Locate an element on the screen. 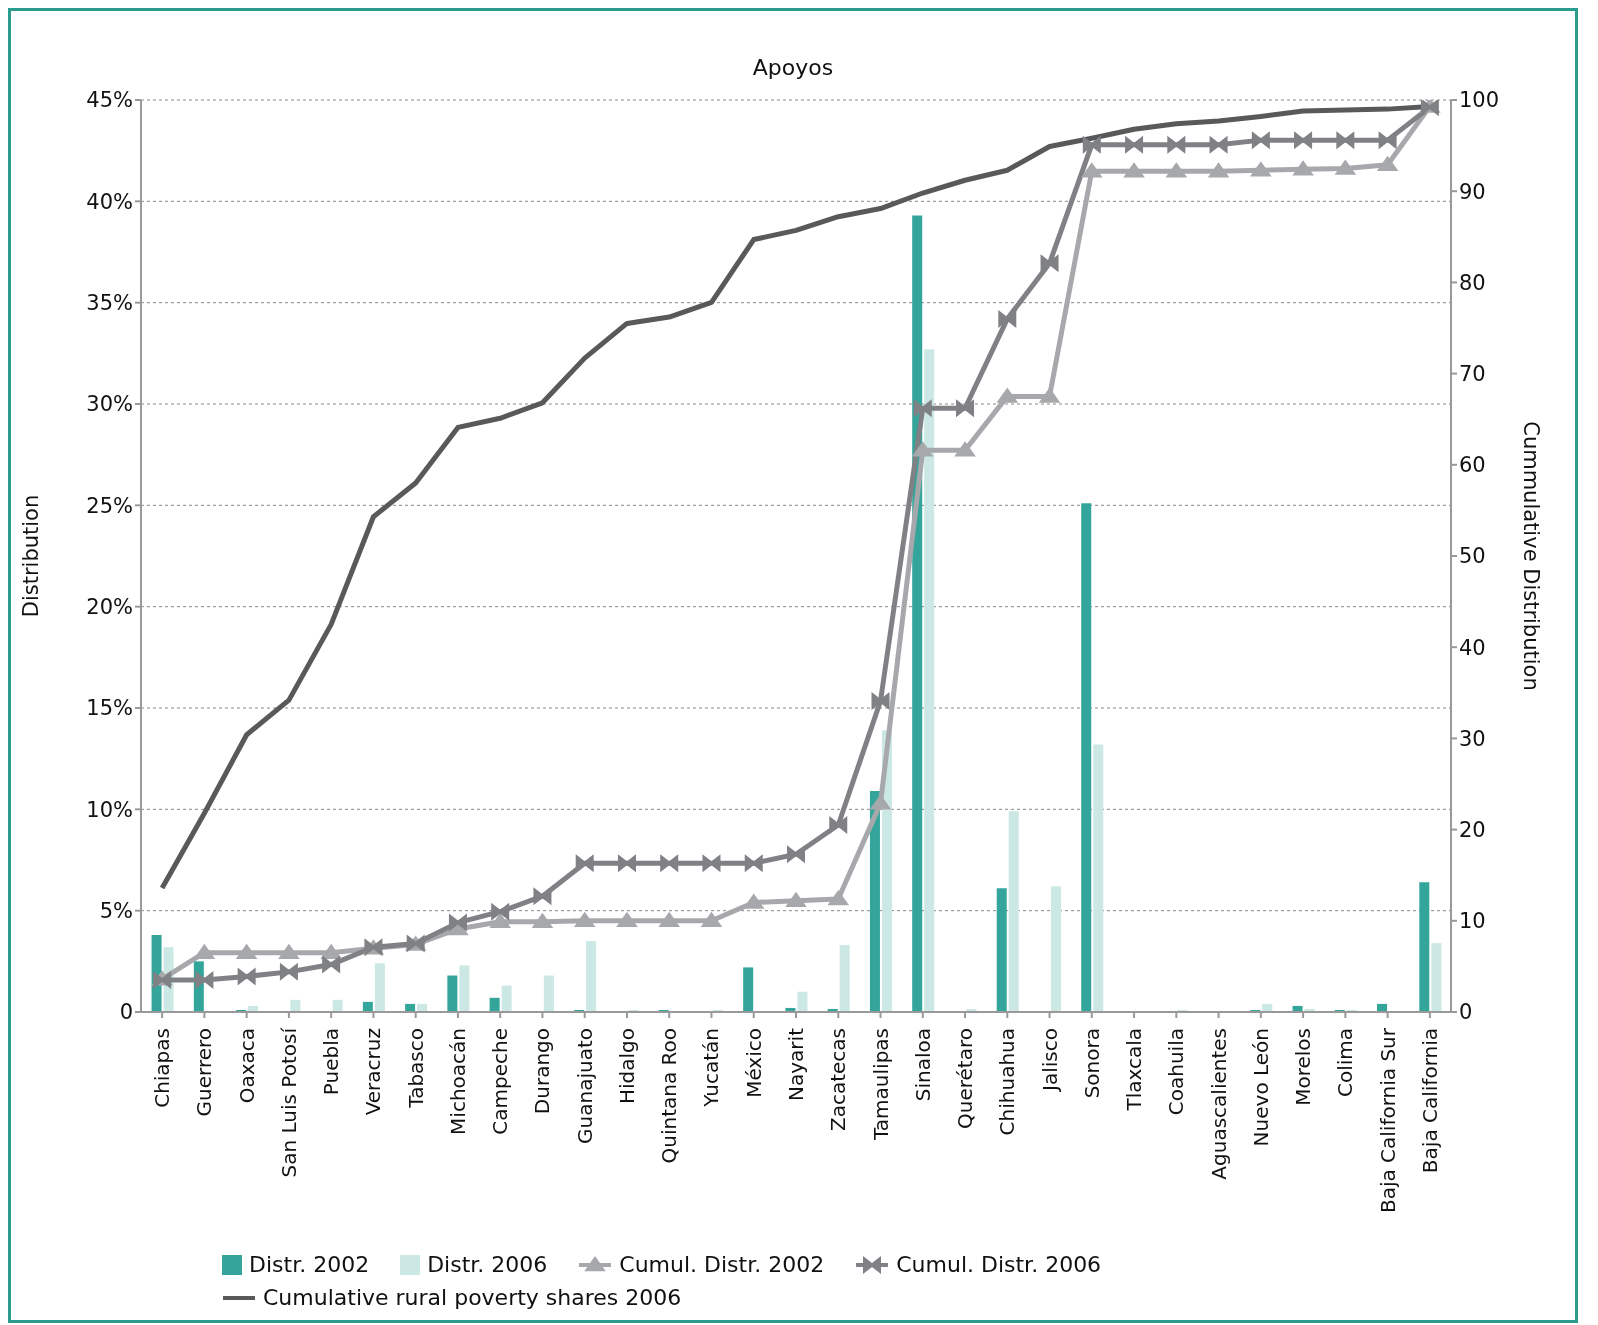  y2-tick-label: 60 is located at coordinates (1472, 465).